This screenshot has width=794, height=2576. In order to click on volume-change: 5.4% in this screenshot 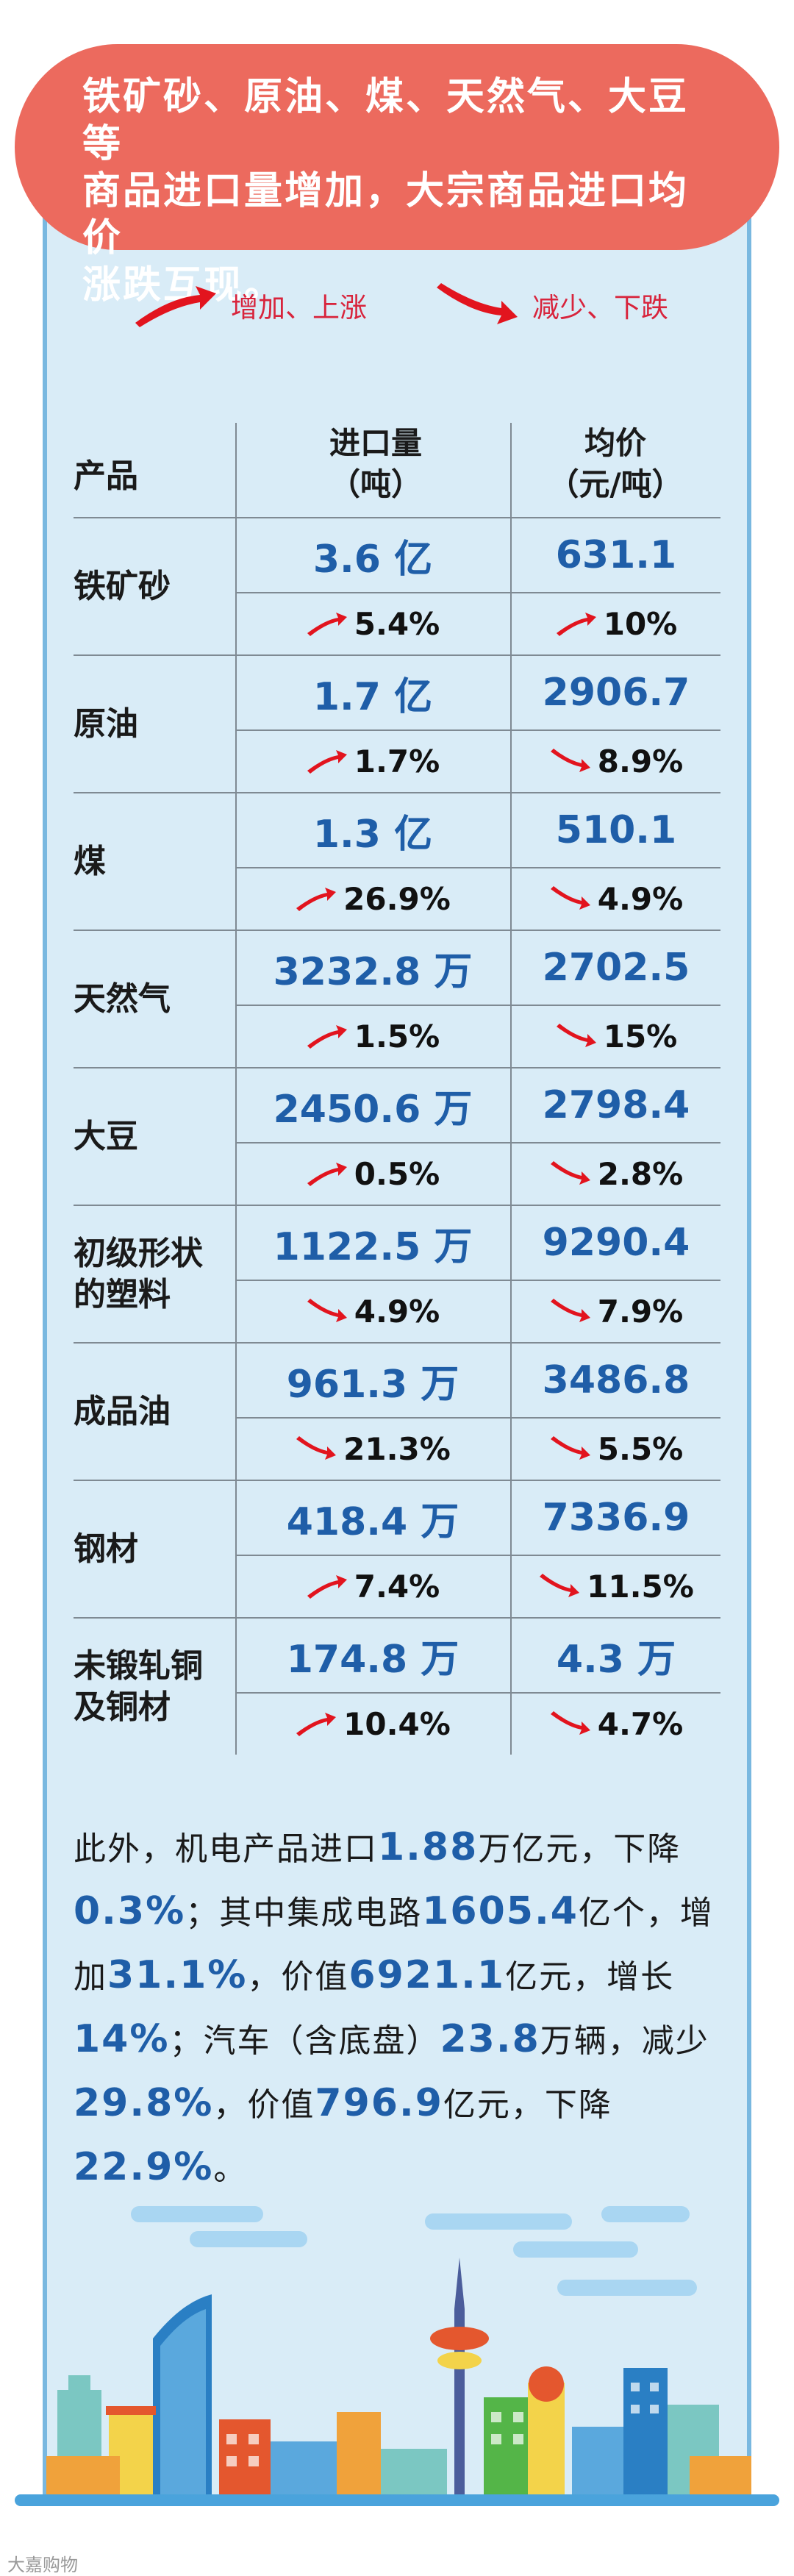, I will do `click(372, 623)`.